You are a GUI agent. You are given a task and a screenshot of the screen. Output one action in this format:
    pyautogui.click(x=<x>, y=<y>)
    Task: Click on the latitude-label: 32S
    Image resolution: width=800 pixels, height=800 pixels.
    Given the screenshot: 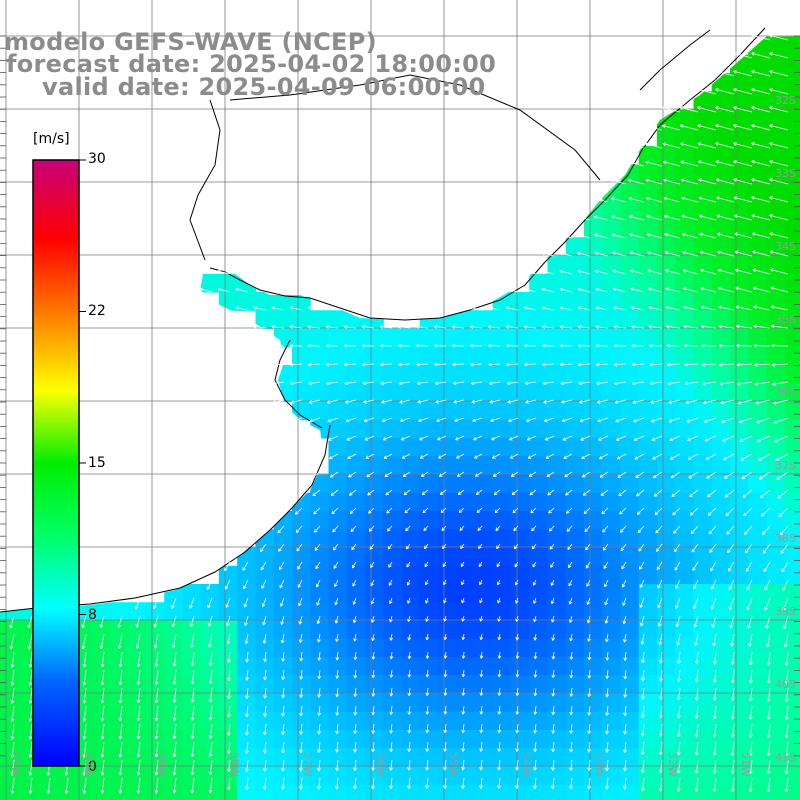 What is the action you would take?
    pyautogui.click(x=785, y=100)
    